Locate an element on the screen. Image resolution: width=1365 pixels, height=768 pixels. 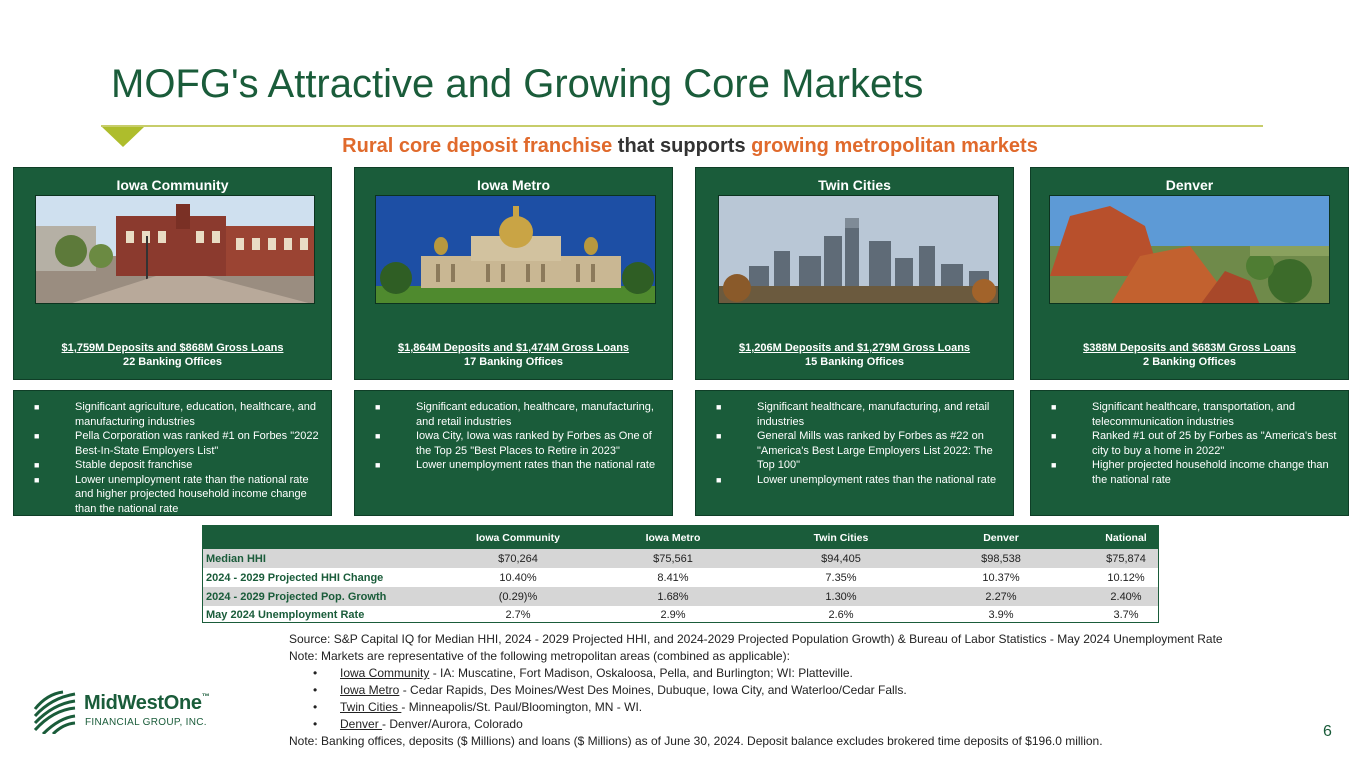
city-skyline-photo is located at coordinates (858, 249).